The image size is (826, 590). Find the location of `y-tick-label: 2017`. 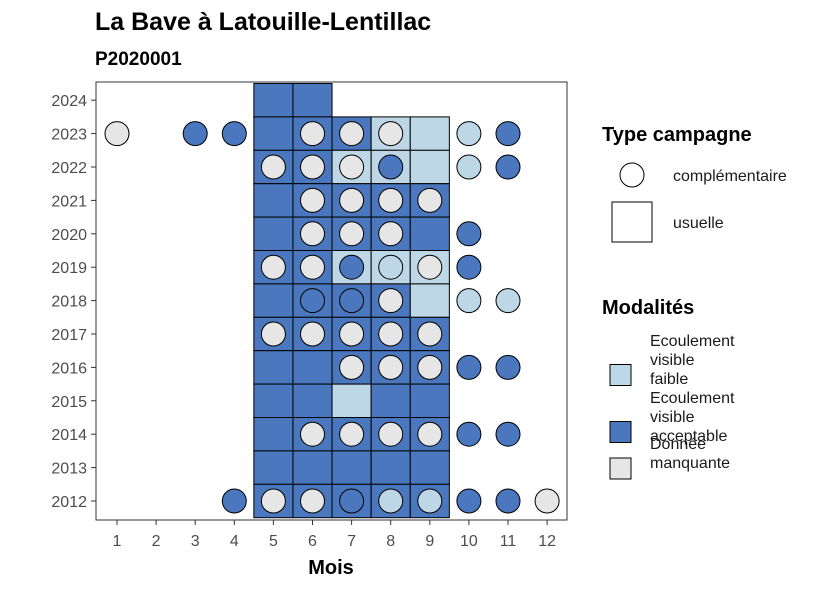

y-tick-label: 2017 is located at coordinates (69, 335).